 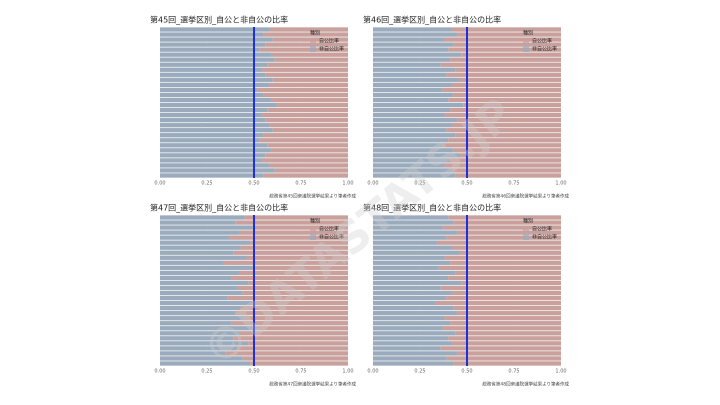 What do you see at coordinates (560, 184) in the screenshot?
I see `x-tick-label: 1.00` at bounding box center [560, 184].